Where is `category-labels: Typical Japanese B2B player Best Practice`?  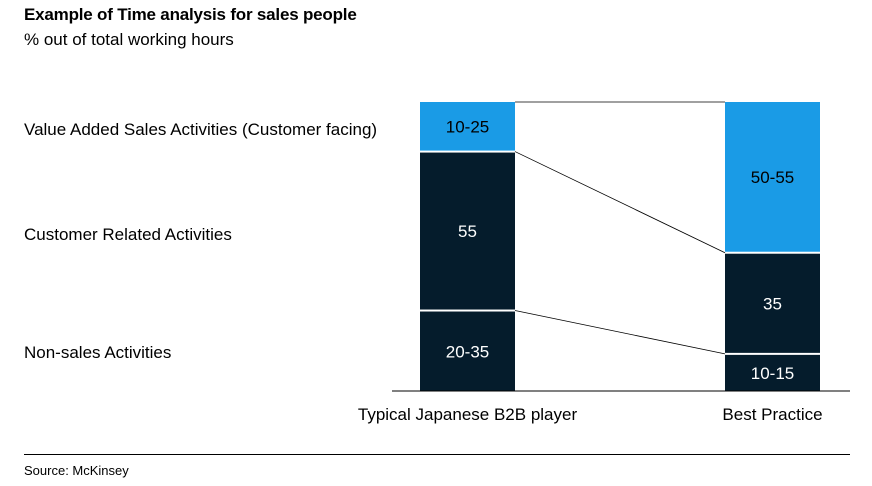 category-labels: Typical Japanese B2B player Best Practice is located at coordinates (590, 414).